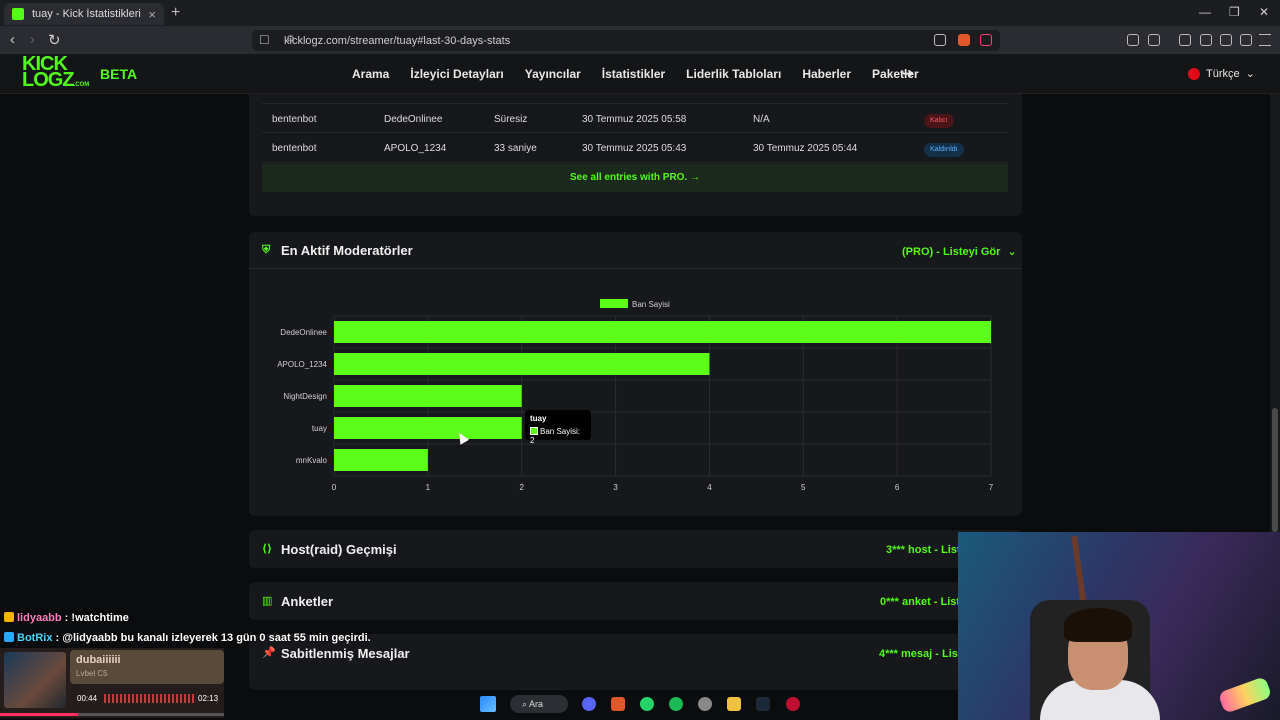 This screenshot has height=720, width=1280. I want to click on reload-button: ↻, so click(54, 40).